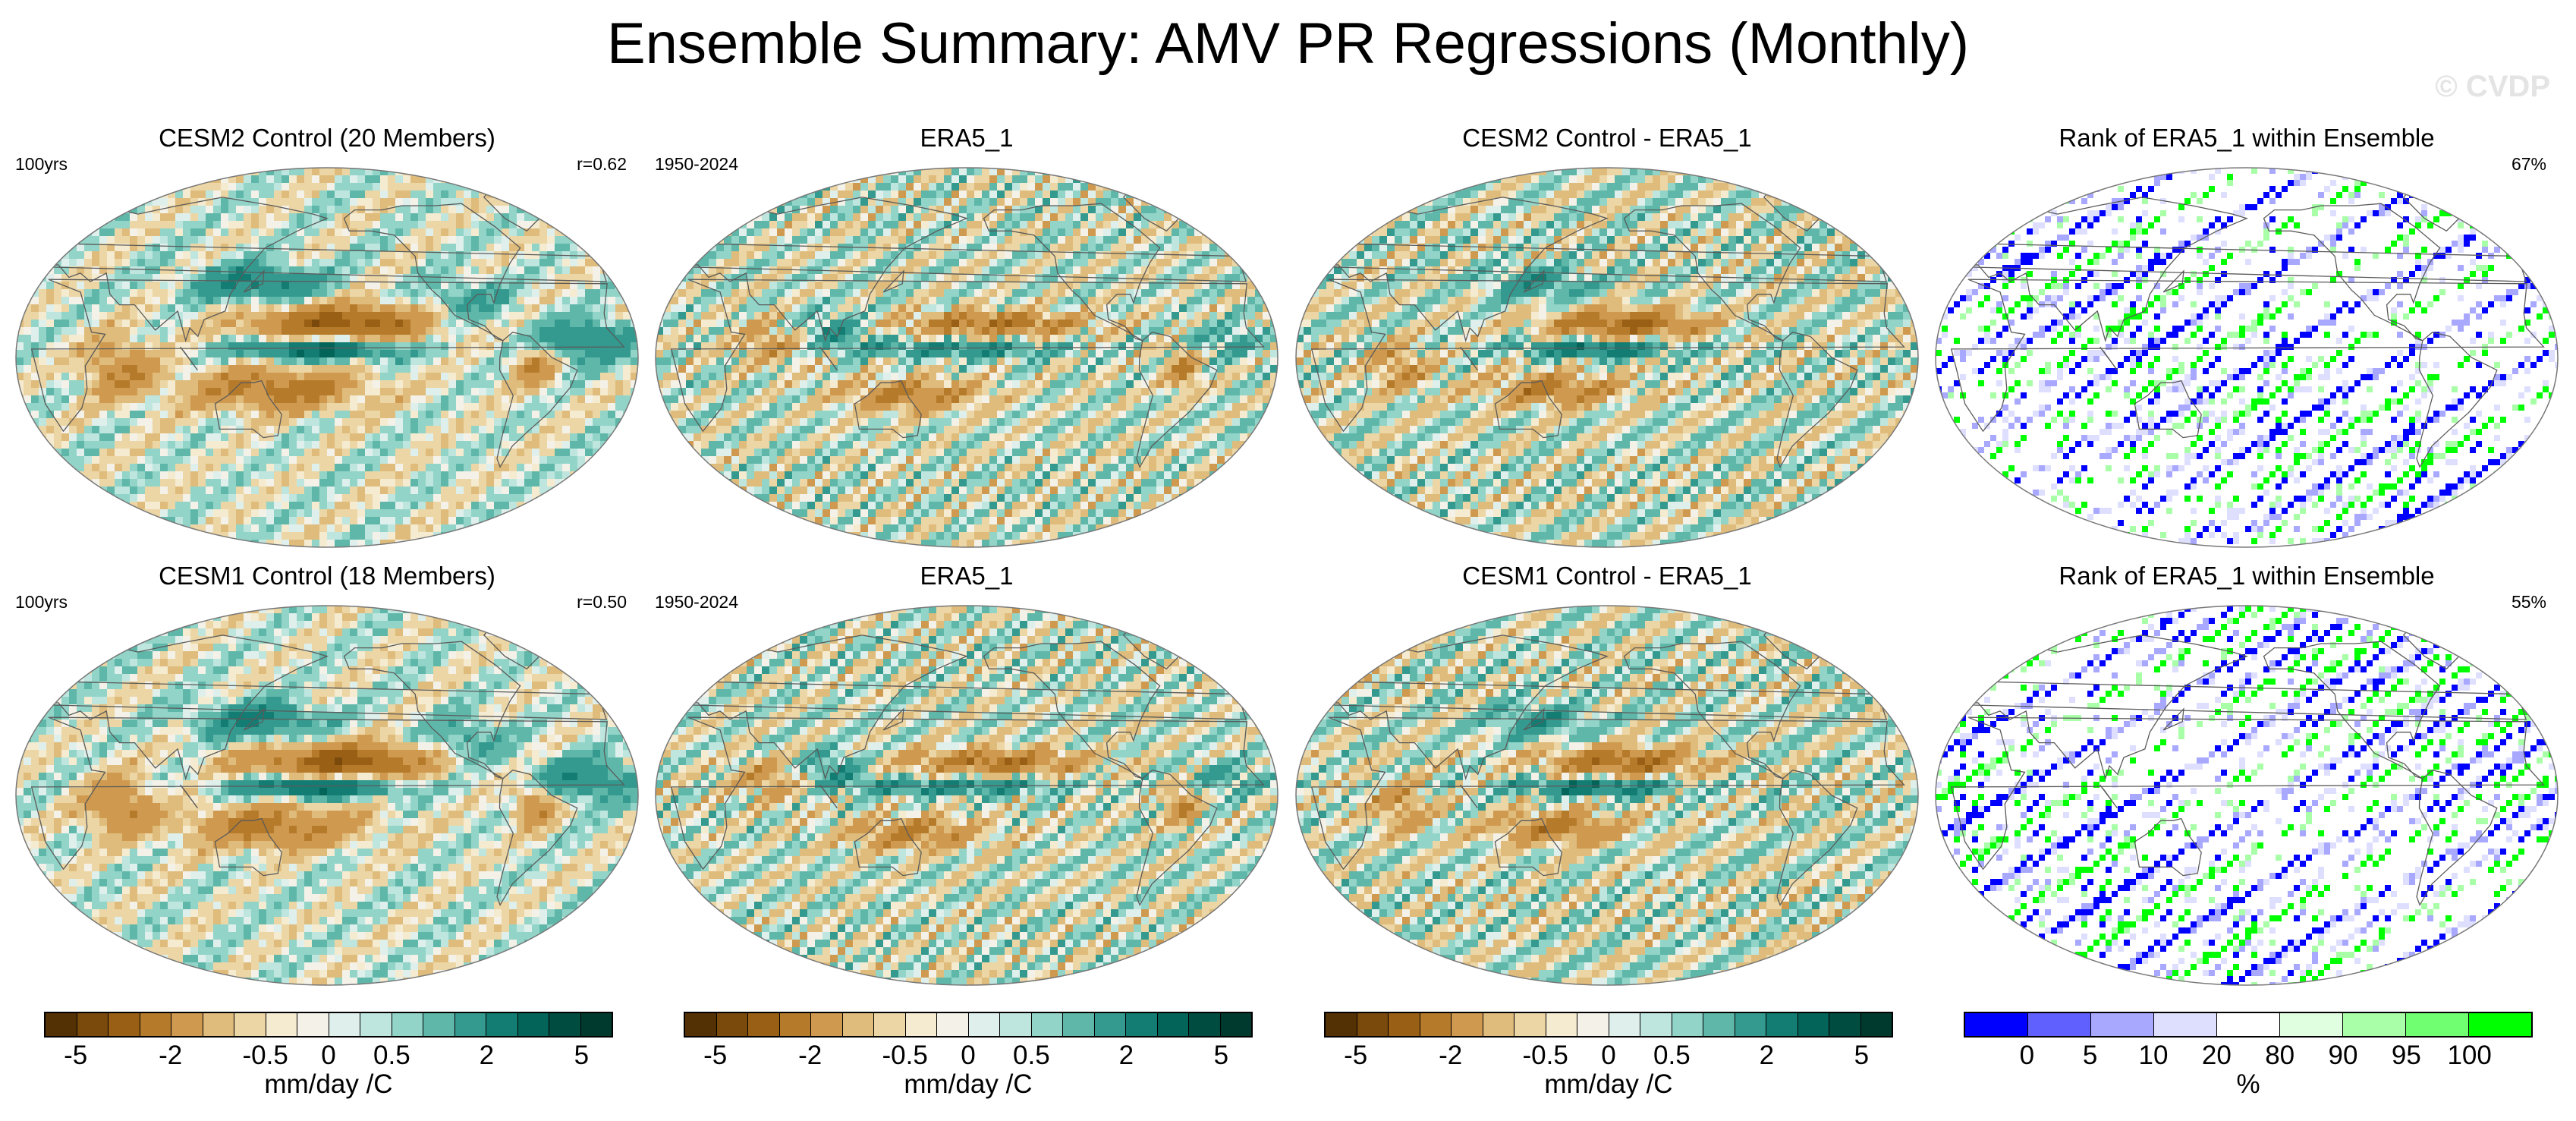  Describe the element at coordinates (1608, 1056) in the screenshot. I see `colorbar-difference: -5 -2 -0.5 0 0.5 2 5 mm/day /C` at that location.